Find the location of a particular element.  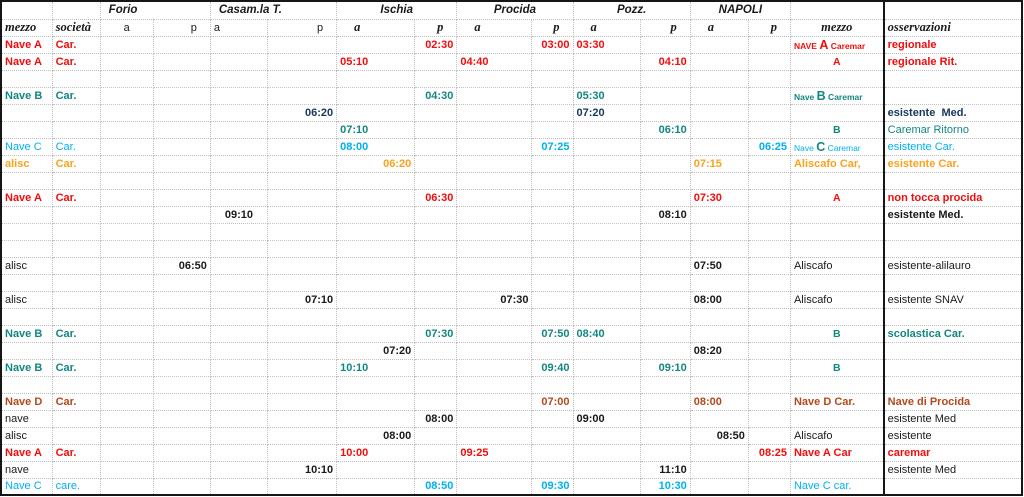

osservazioni-cell: esistente Car. is located at coordinates (952, 146).